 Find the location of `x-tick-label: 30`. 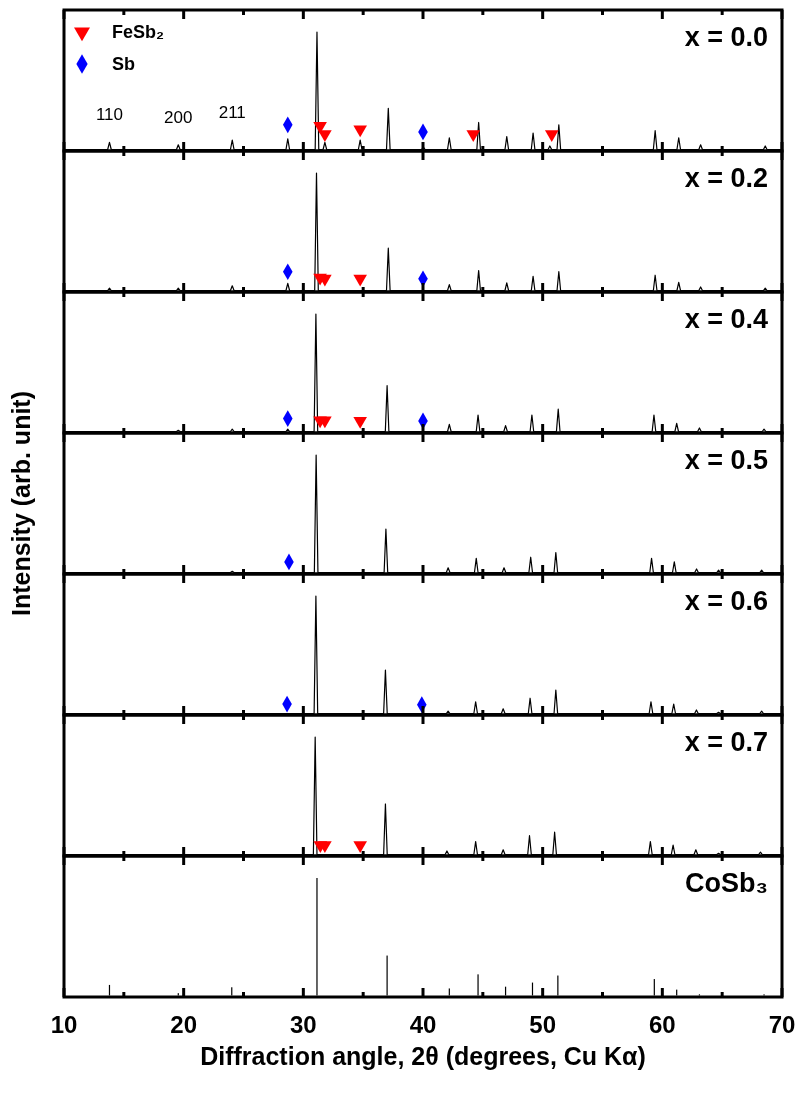

x-tick-label: 30 is located at coordinates (303, 1024).